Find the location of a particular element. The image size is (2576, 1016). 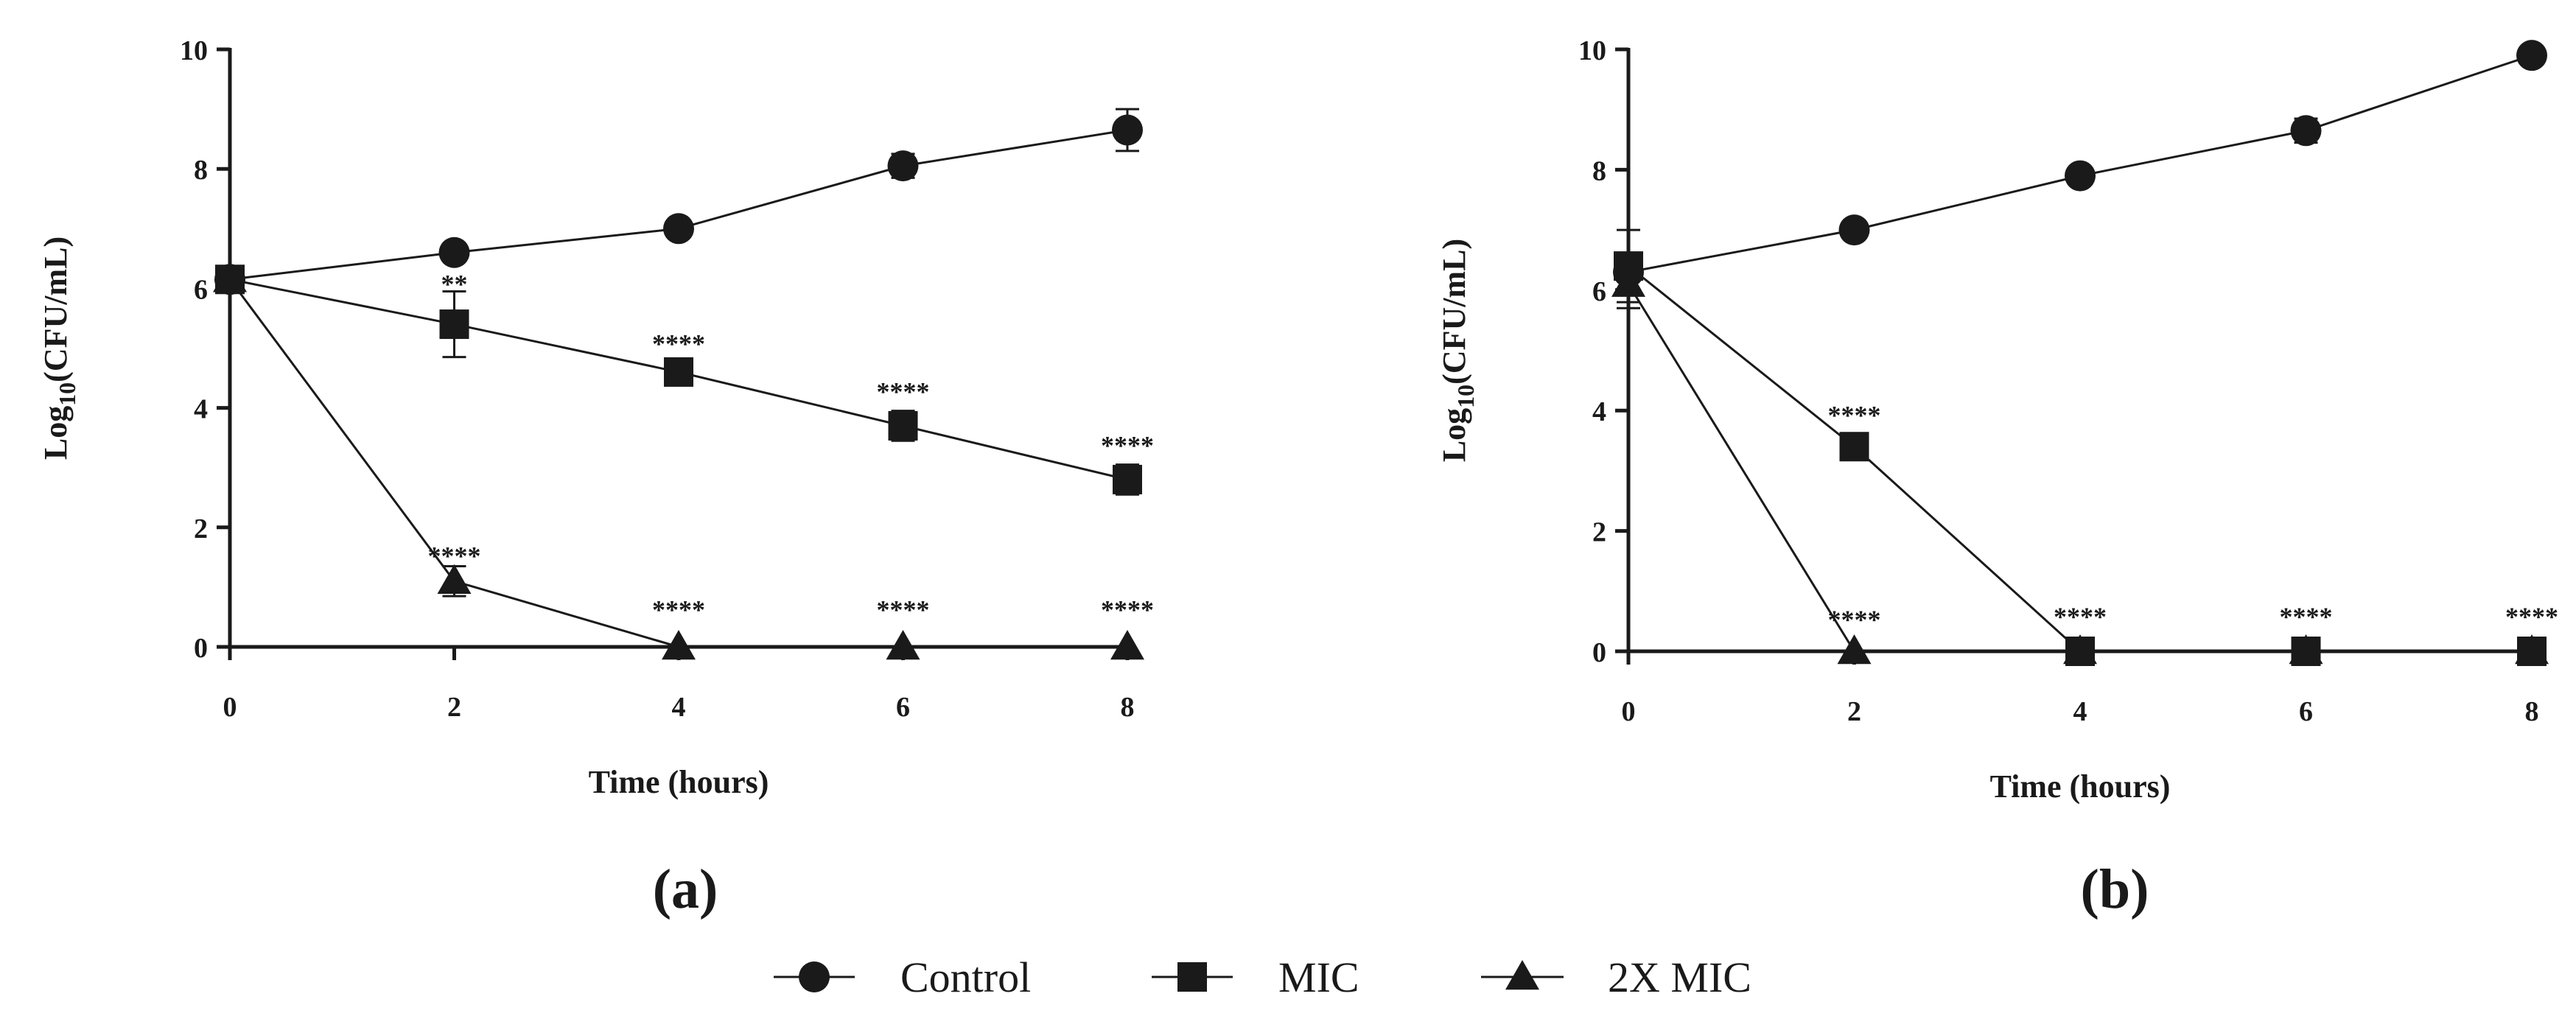

panel-label: (a) is located at coordinates (685, 889).